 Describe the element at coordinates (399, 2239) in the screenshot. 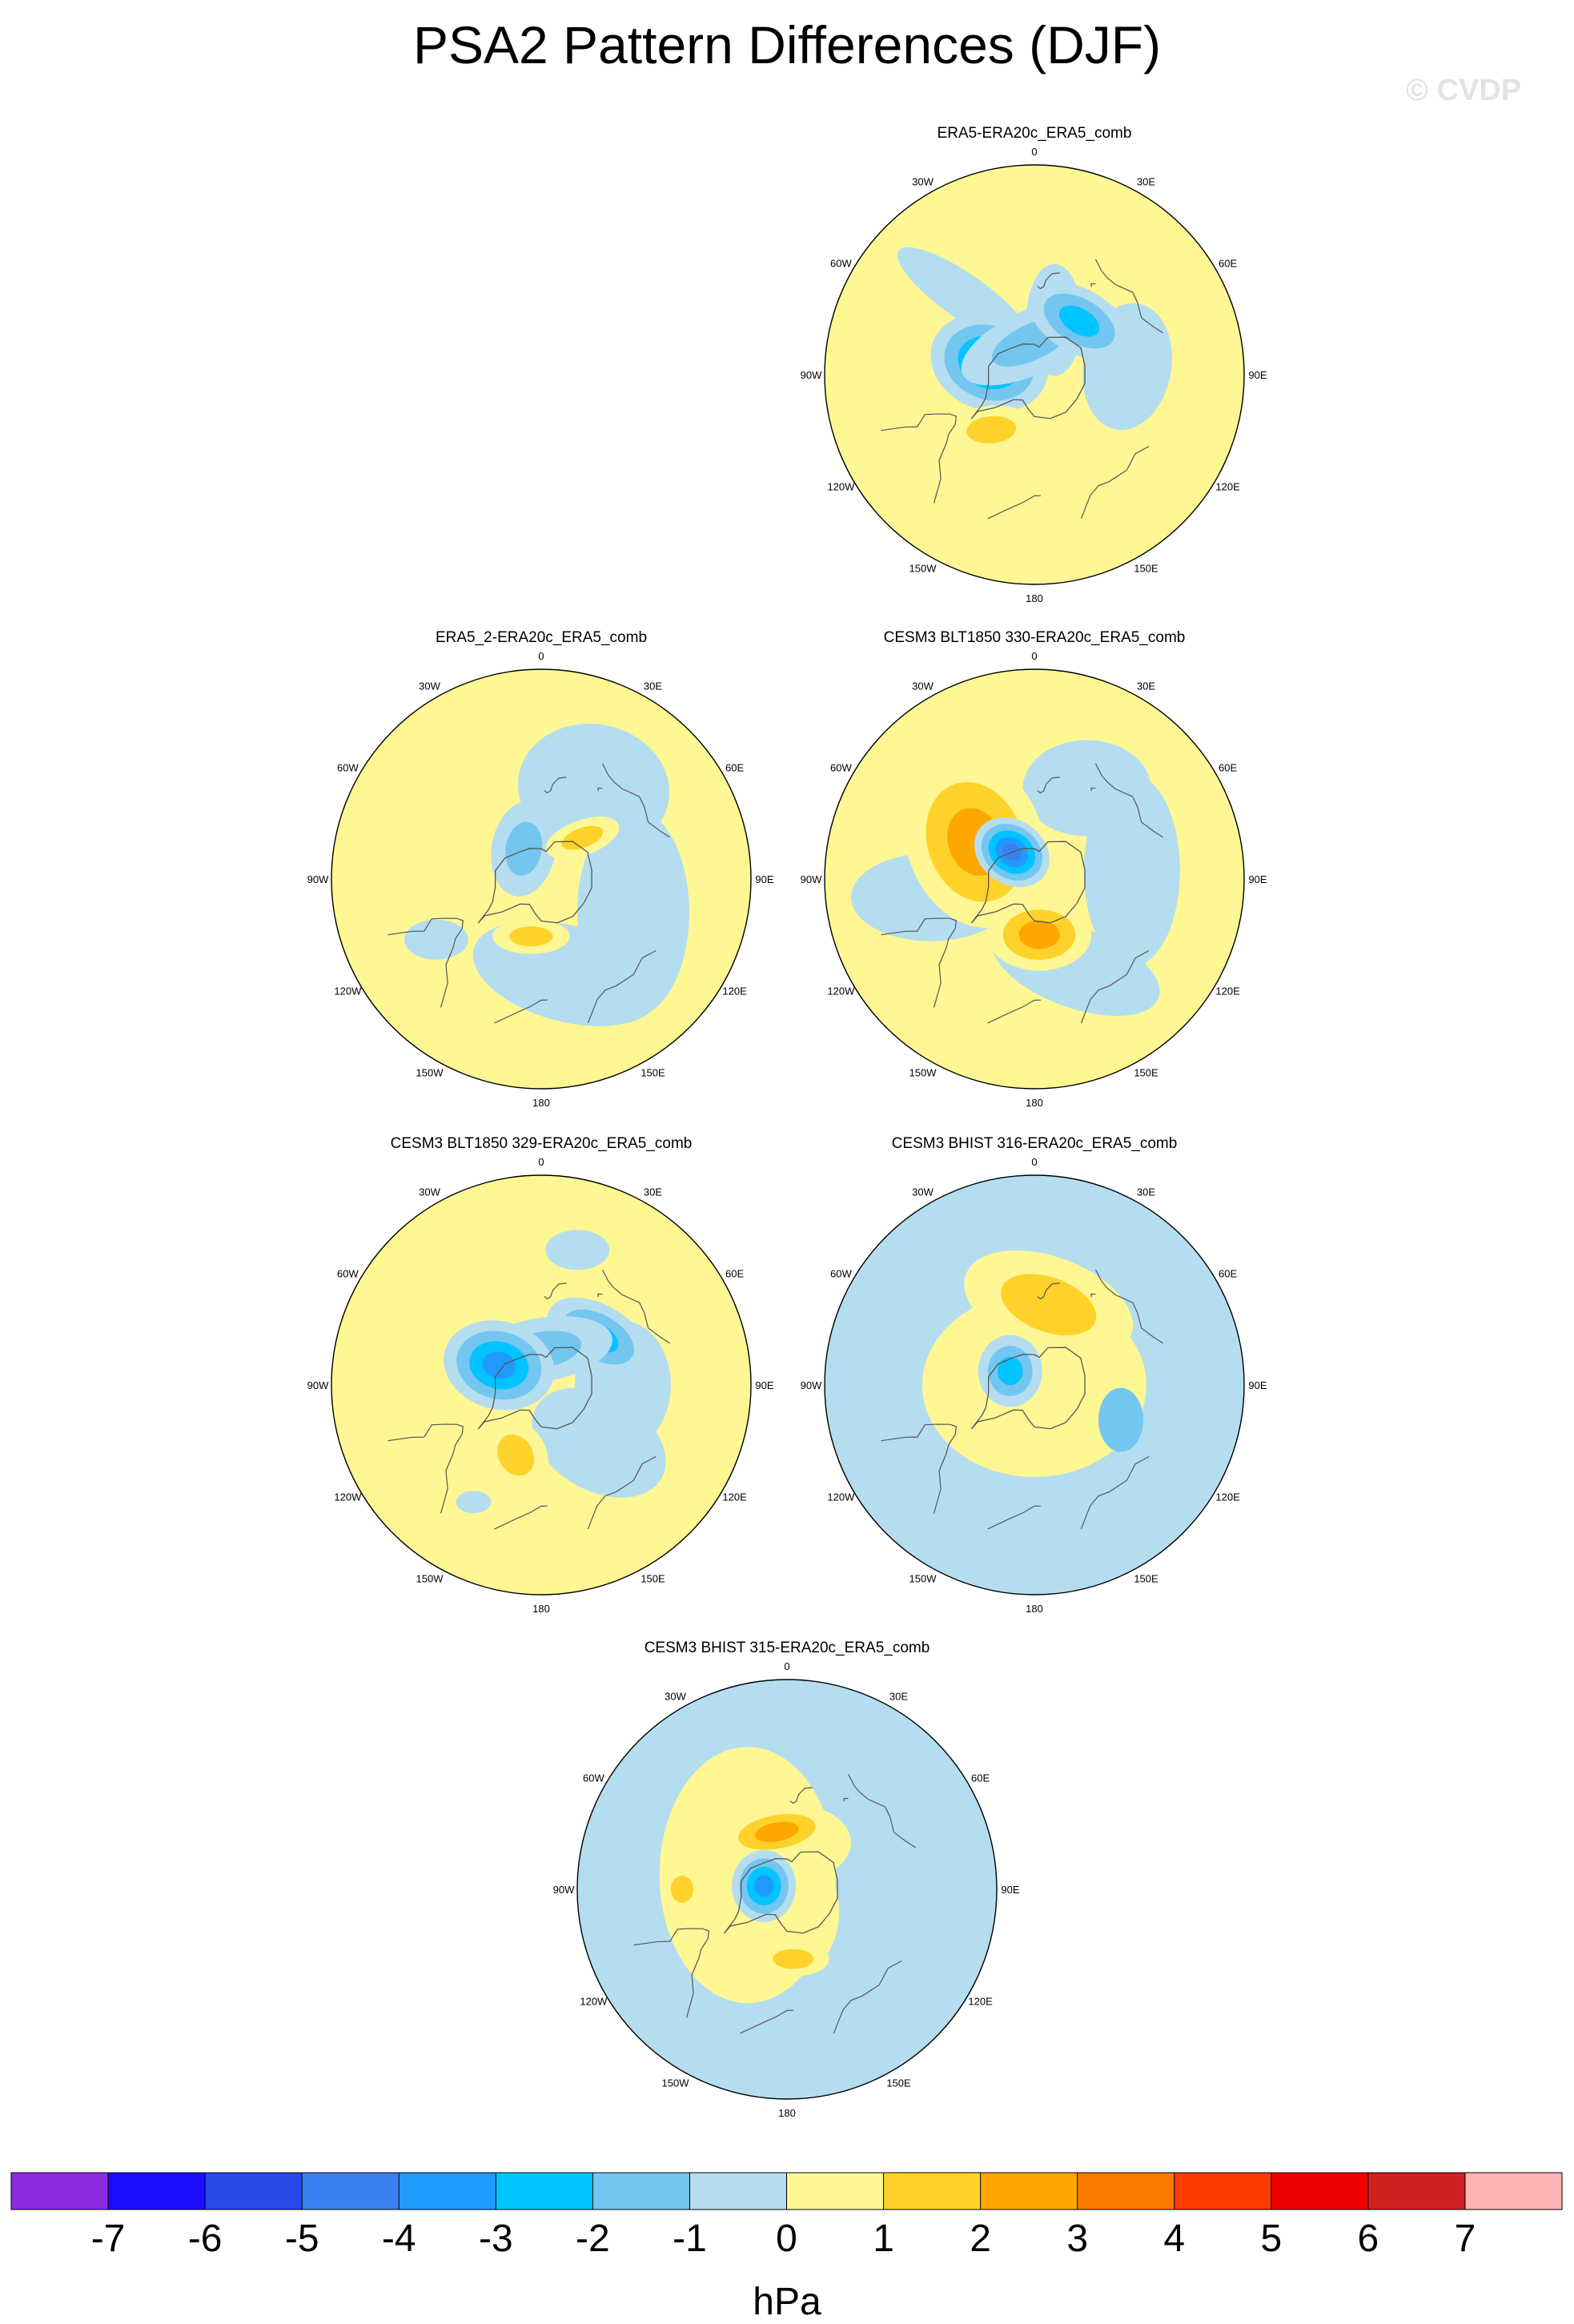

I see `colorbar-tick-label: -4` at that location.